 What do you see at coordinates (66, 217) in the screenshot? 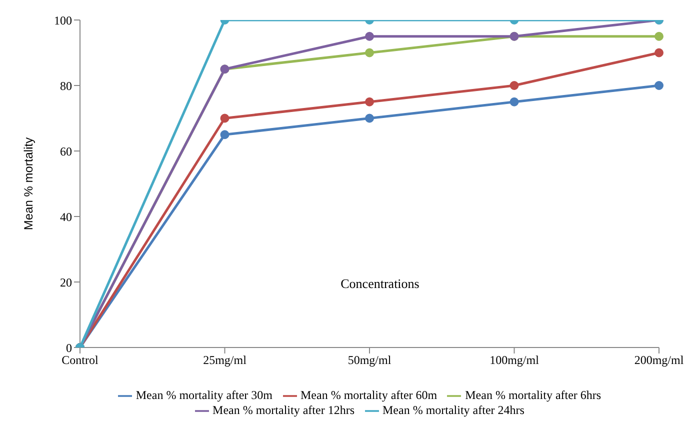
I see `y-tick-label: 40` at bounding box center [66, 217].